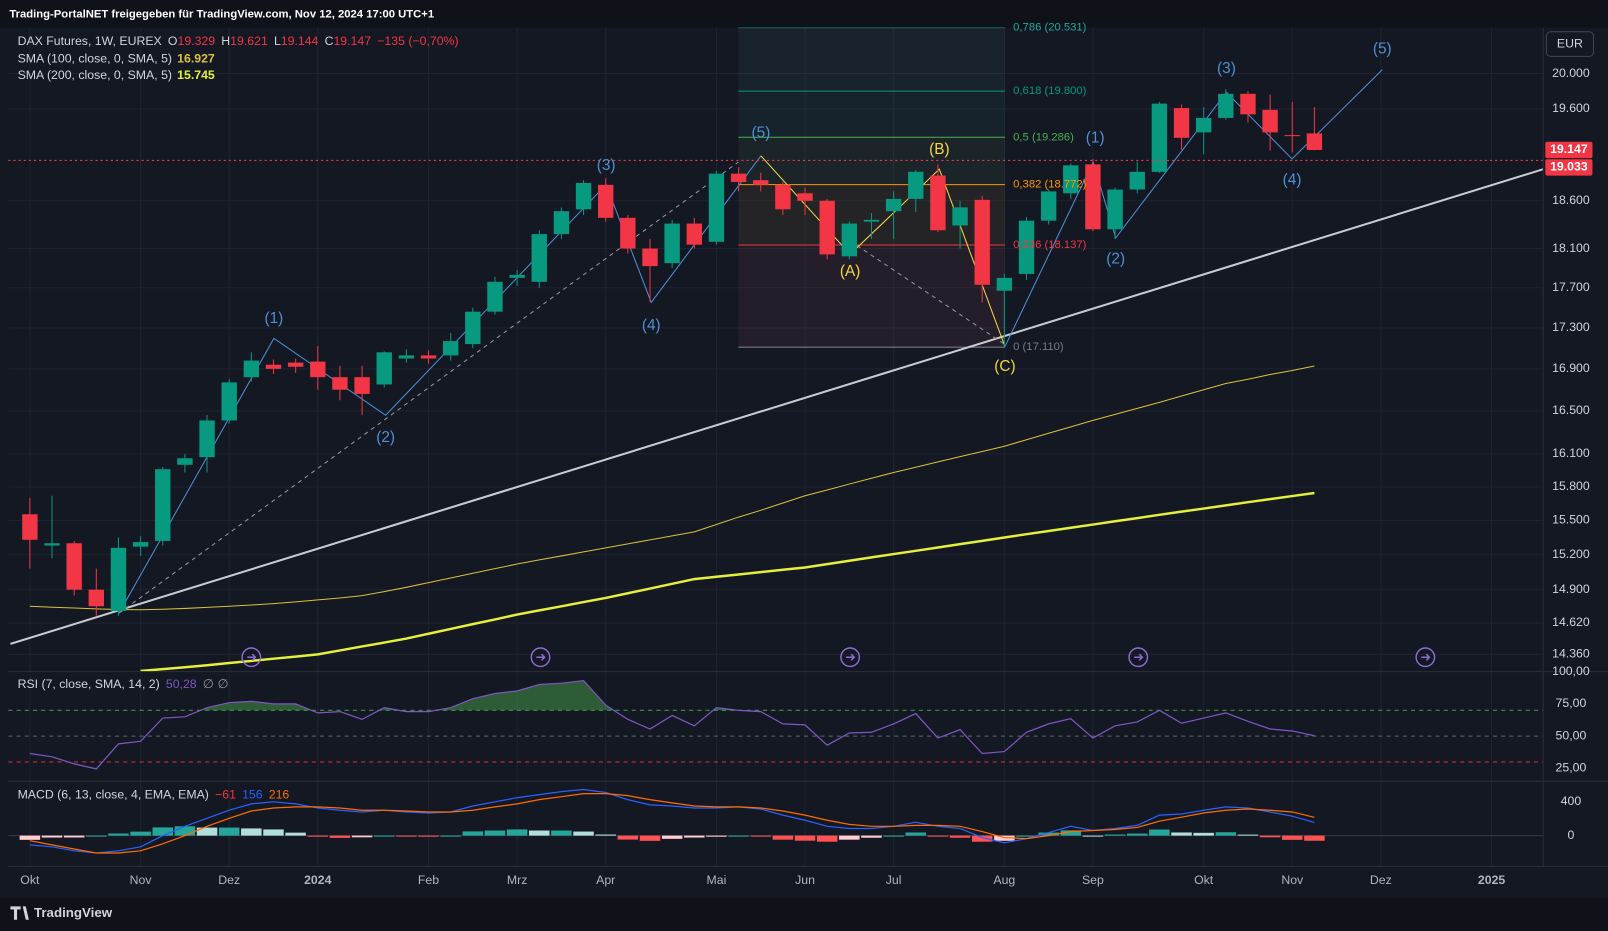  What do you see at coordinates (1492, 880) in the screenshot?
I see `x-tick-label: 2025` at bounding box center [1492, 880].